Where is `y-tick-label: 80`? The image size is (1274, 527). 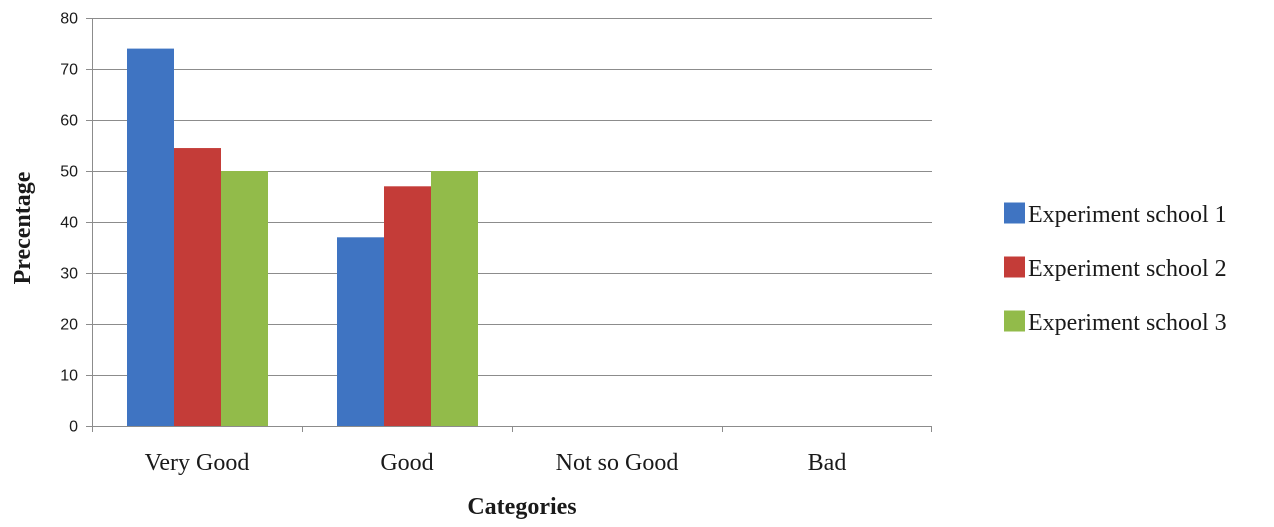
y-tick-label: 80 is located at coordinates (69, 19).